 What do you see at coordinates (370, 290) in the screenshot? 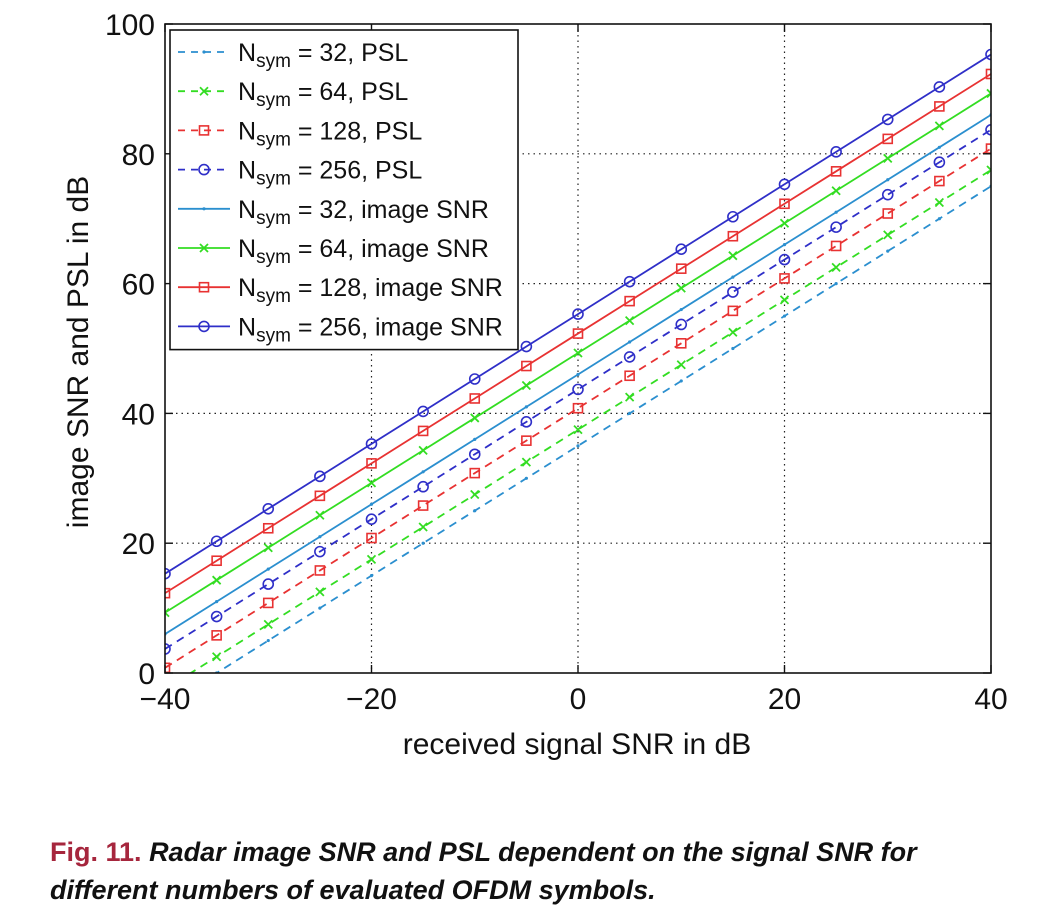
I see `legend-label: Nsym = 128, image SNR` at bounding box center [370, 290].